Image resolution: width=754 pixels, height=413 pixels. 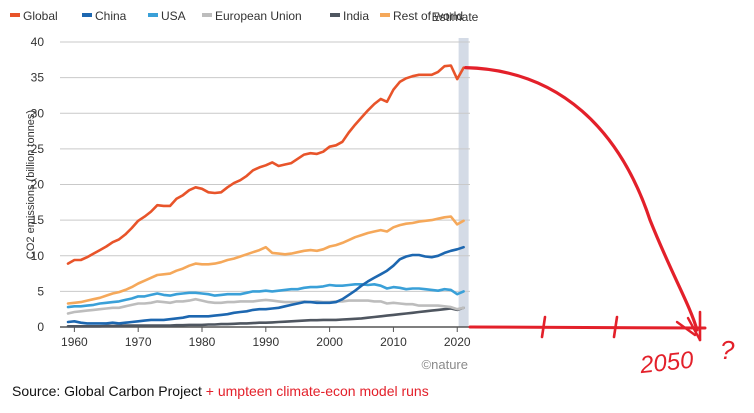 I want to click on y-tick-25: 25, so click(x=38, y=149).